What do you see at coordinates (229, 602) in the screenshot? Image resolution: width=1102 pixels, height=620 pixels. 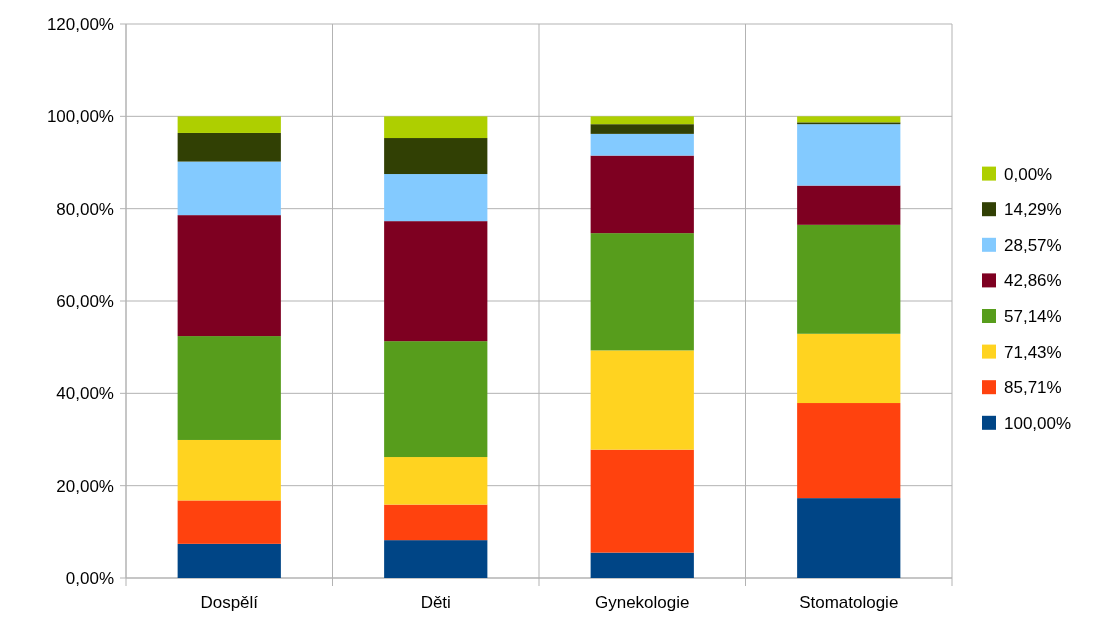 I see `x-tick-label: Dospělí` at bounding box center [229, 602].